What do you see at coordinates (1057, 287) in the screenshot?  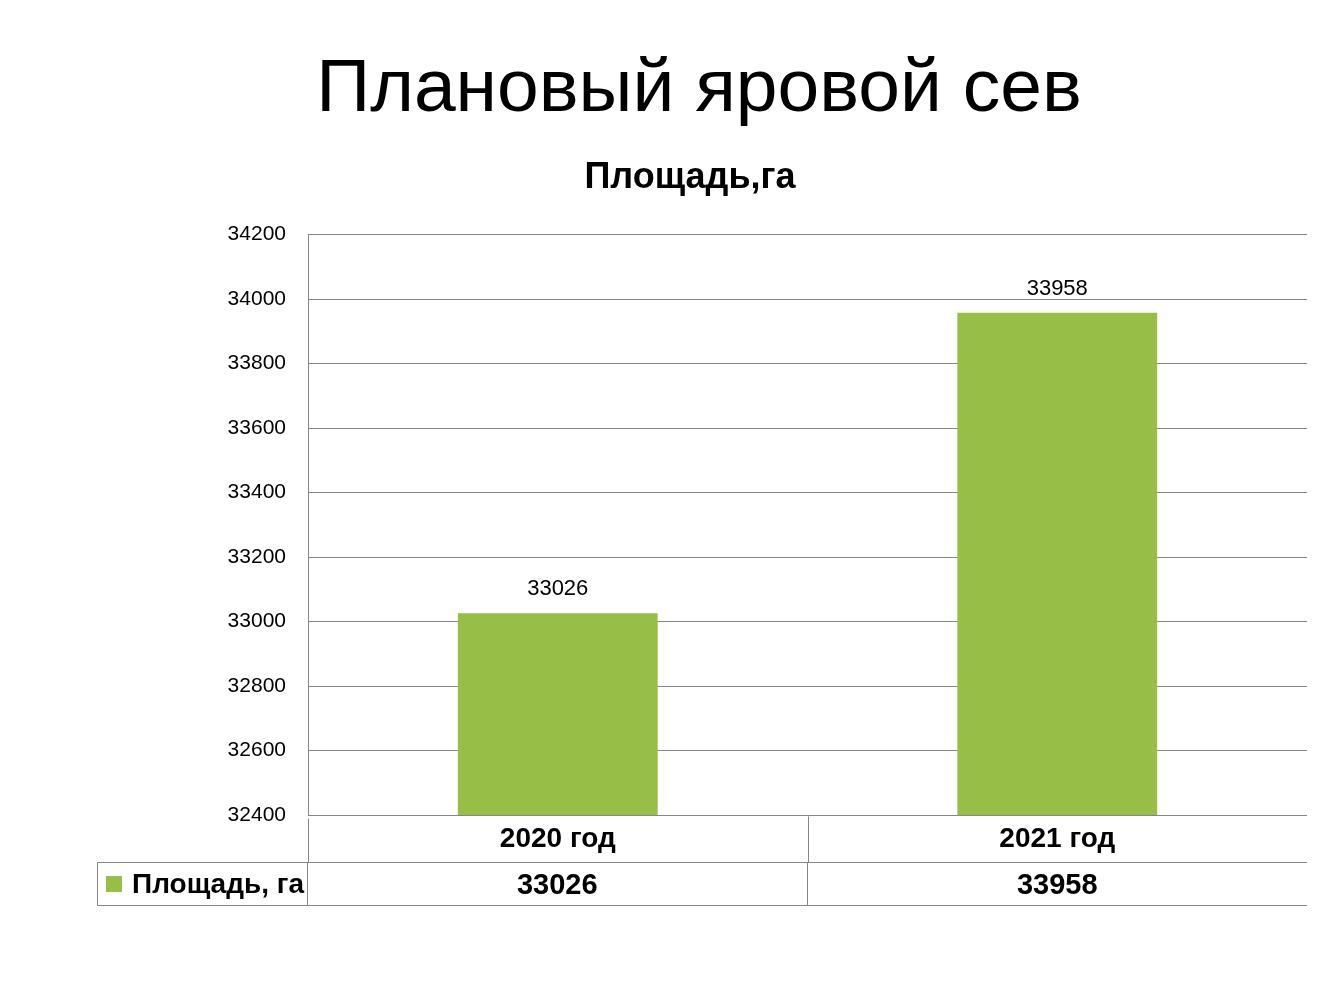 I see `annotation: 33958` at bounding box center [1057, 287].